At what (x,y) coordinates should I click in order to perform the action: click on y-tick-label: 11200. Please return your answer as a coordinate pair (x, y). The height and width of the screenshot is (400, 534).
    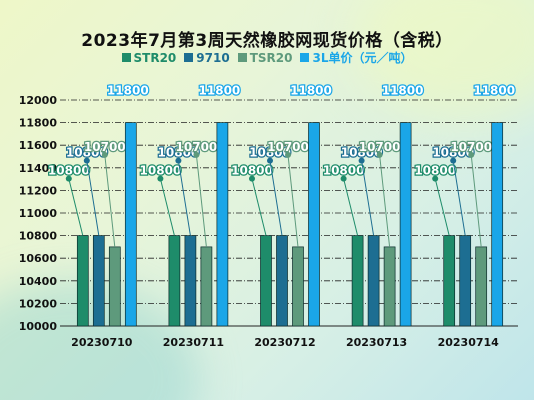
    Looking at the image, I should click on (38, 190).